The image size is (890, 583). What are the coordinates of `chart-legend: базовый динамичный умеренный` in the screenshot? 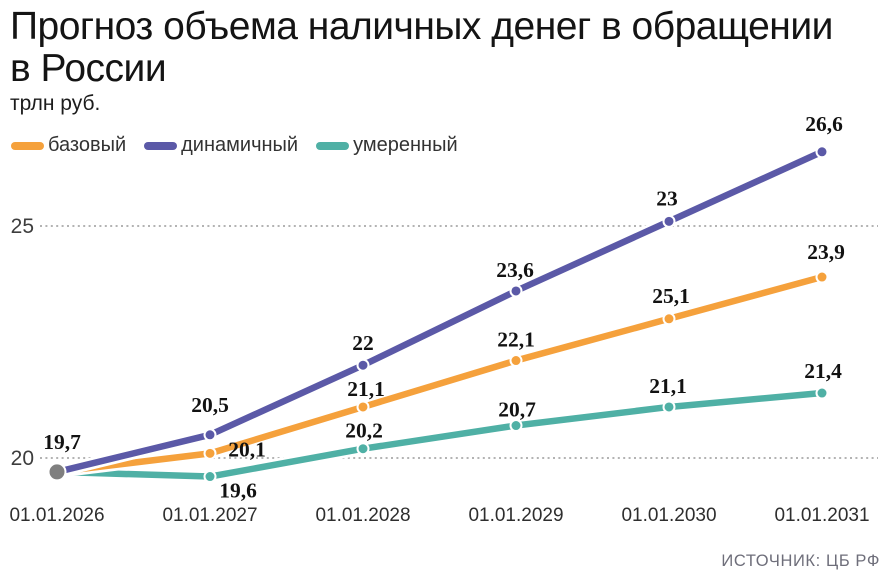 It's located at (234, 145).